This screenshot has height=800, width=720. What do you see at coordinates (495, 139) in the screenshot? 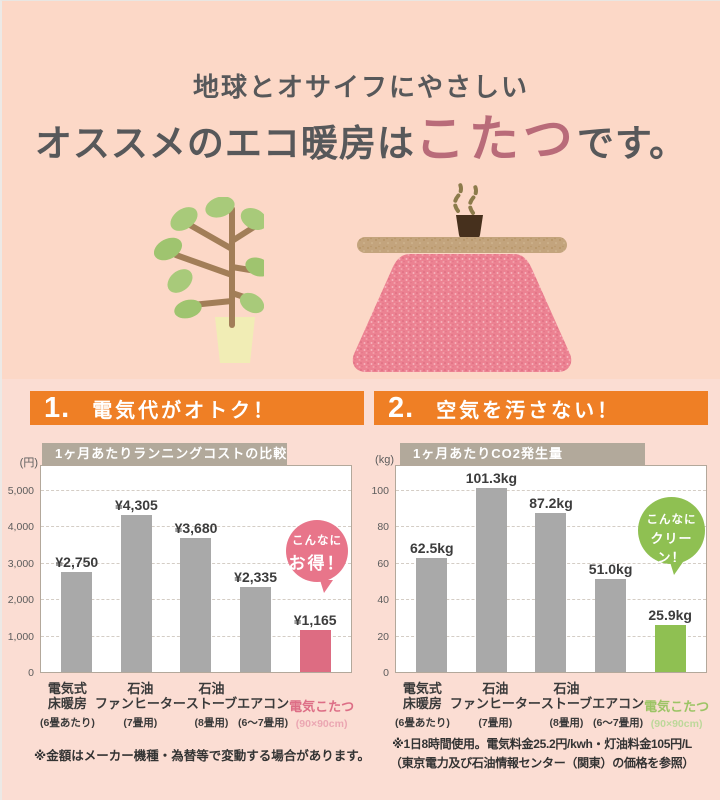
I see `main-title-accent: こたつ` at bounding box center [495, 139].